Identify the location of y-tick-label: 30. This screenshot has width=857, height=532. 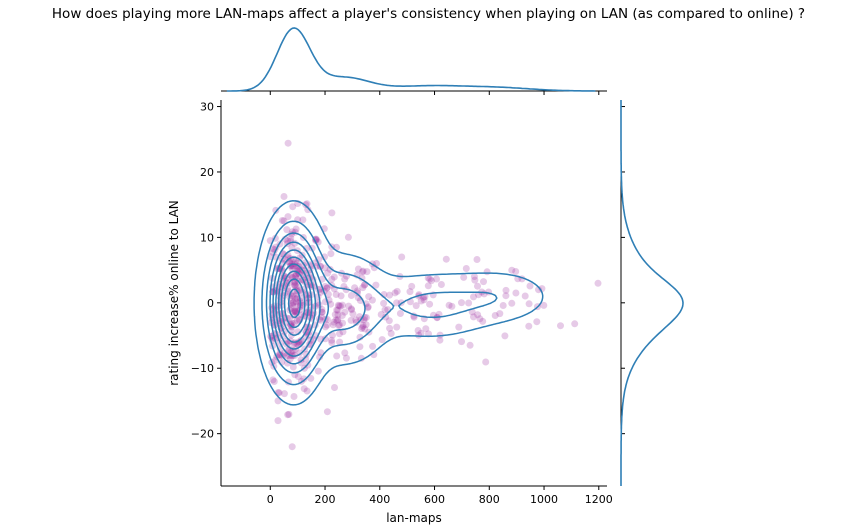
(207, 107).